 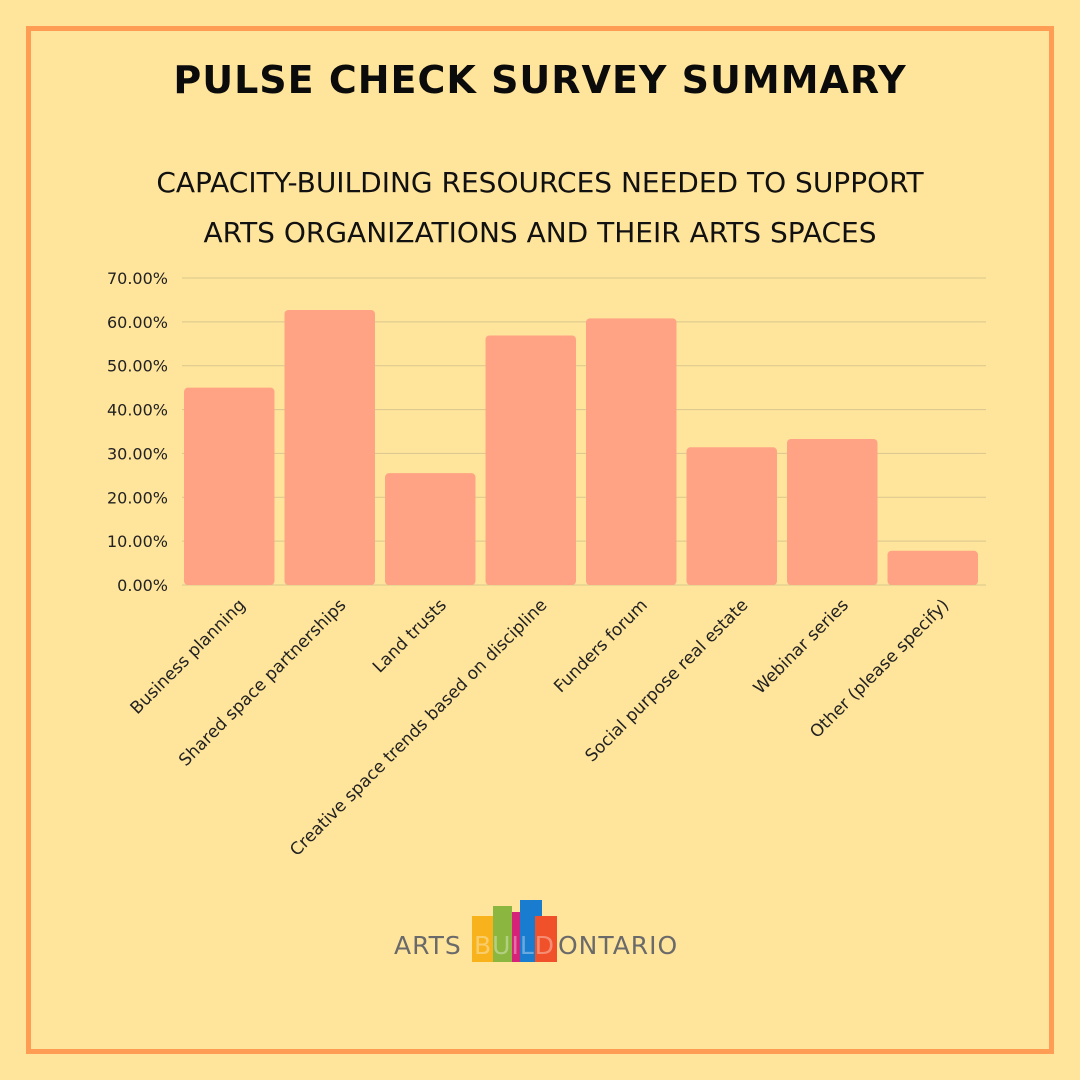 What do you see at coordinates (410, 636) in the screenshot?
I see `x-tick-label: Land trusts` at bounding box center [410, 636].